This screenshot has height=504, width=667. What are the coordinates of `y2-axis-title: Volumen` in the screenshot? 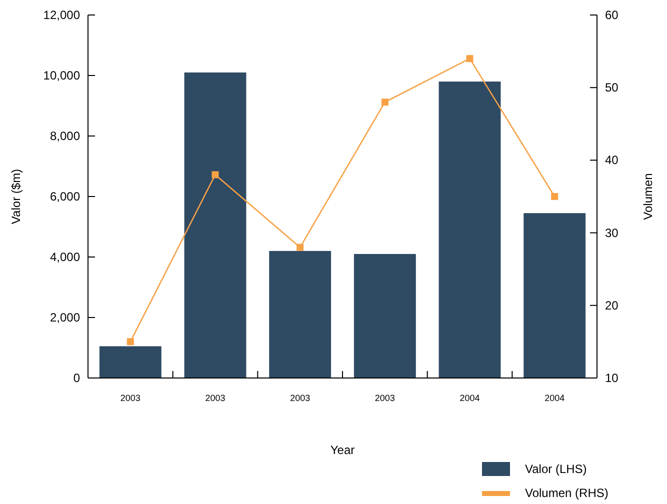 It's located at (648, 196).